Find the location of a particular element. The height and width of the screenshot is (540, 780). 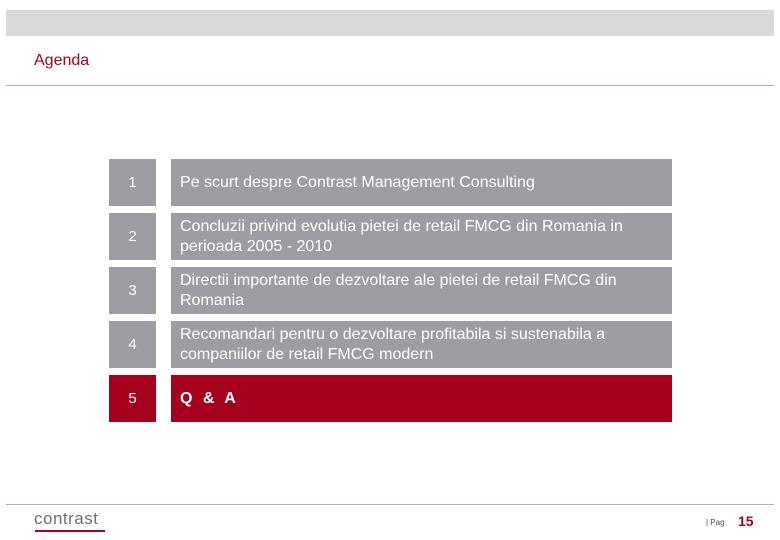

agenda-item-number: 4 is located at coordinates (132, 344).